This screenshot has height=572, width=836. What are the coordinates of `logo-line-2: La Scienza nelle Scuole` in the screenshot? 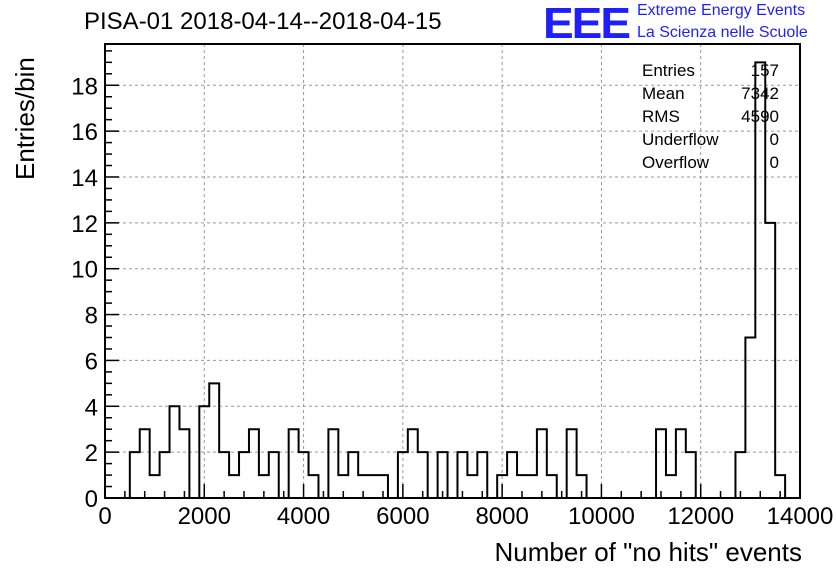 It's located at (722, 32).